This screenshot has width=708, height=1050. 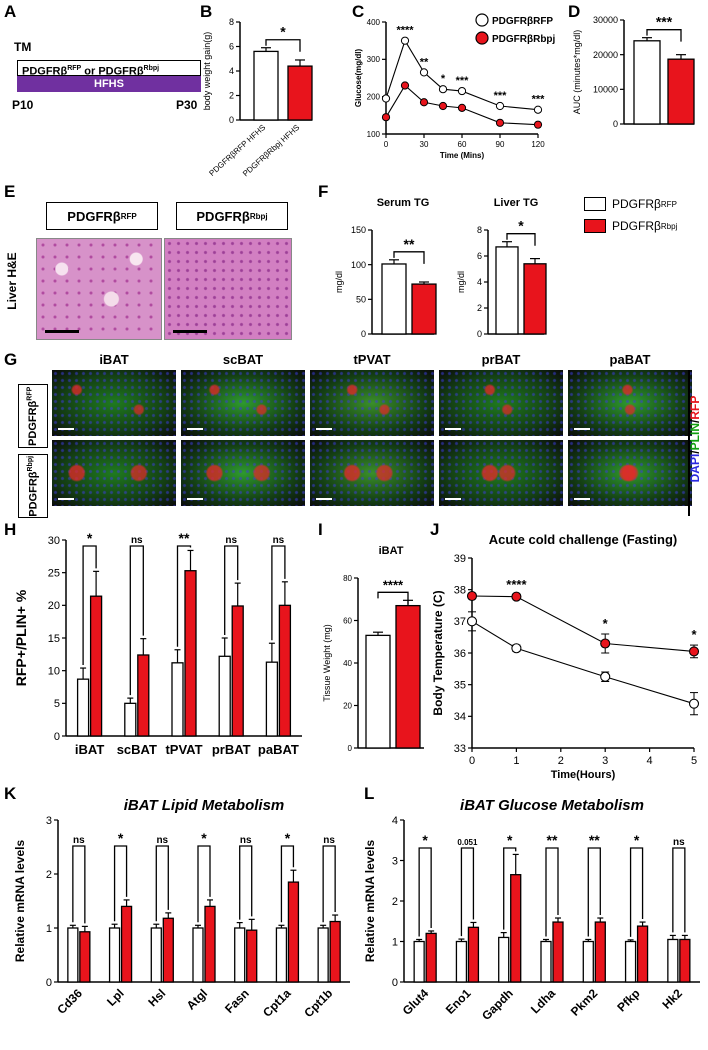 I want to click on y-tick-label: 40, so click(x=347, y=663).